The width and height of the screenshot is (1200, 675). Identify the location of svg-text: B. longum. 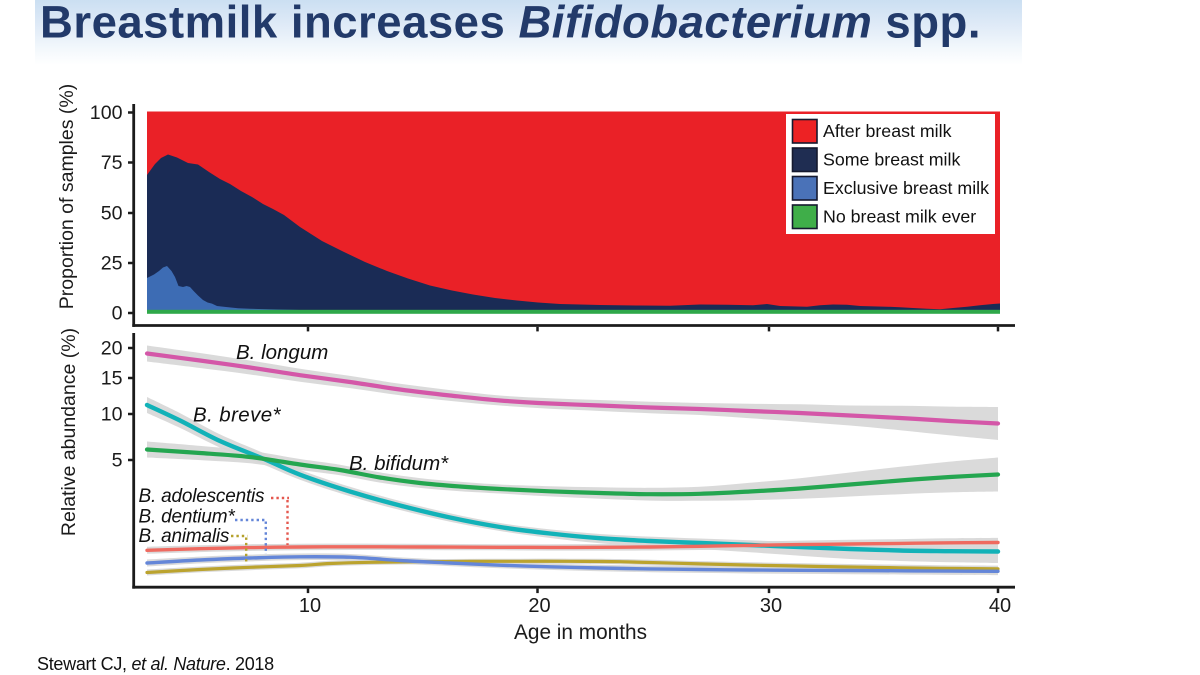
(282, 352).